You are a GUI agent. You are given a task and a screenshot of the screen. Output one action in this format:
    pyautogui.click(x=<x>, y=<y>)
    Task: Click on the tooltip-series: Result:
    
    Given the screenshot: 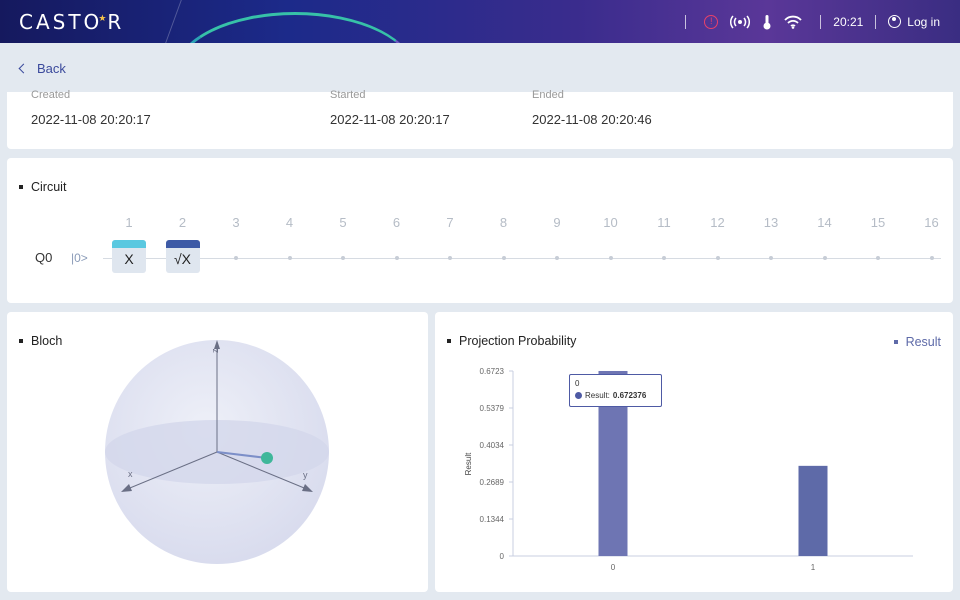 What is the action you would take?
    pyautogui.click(x=597, y=395)
    